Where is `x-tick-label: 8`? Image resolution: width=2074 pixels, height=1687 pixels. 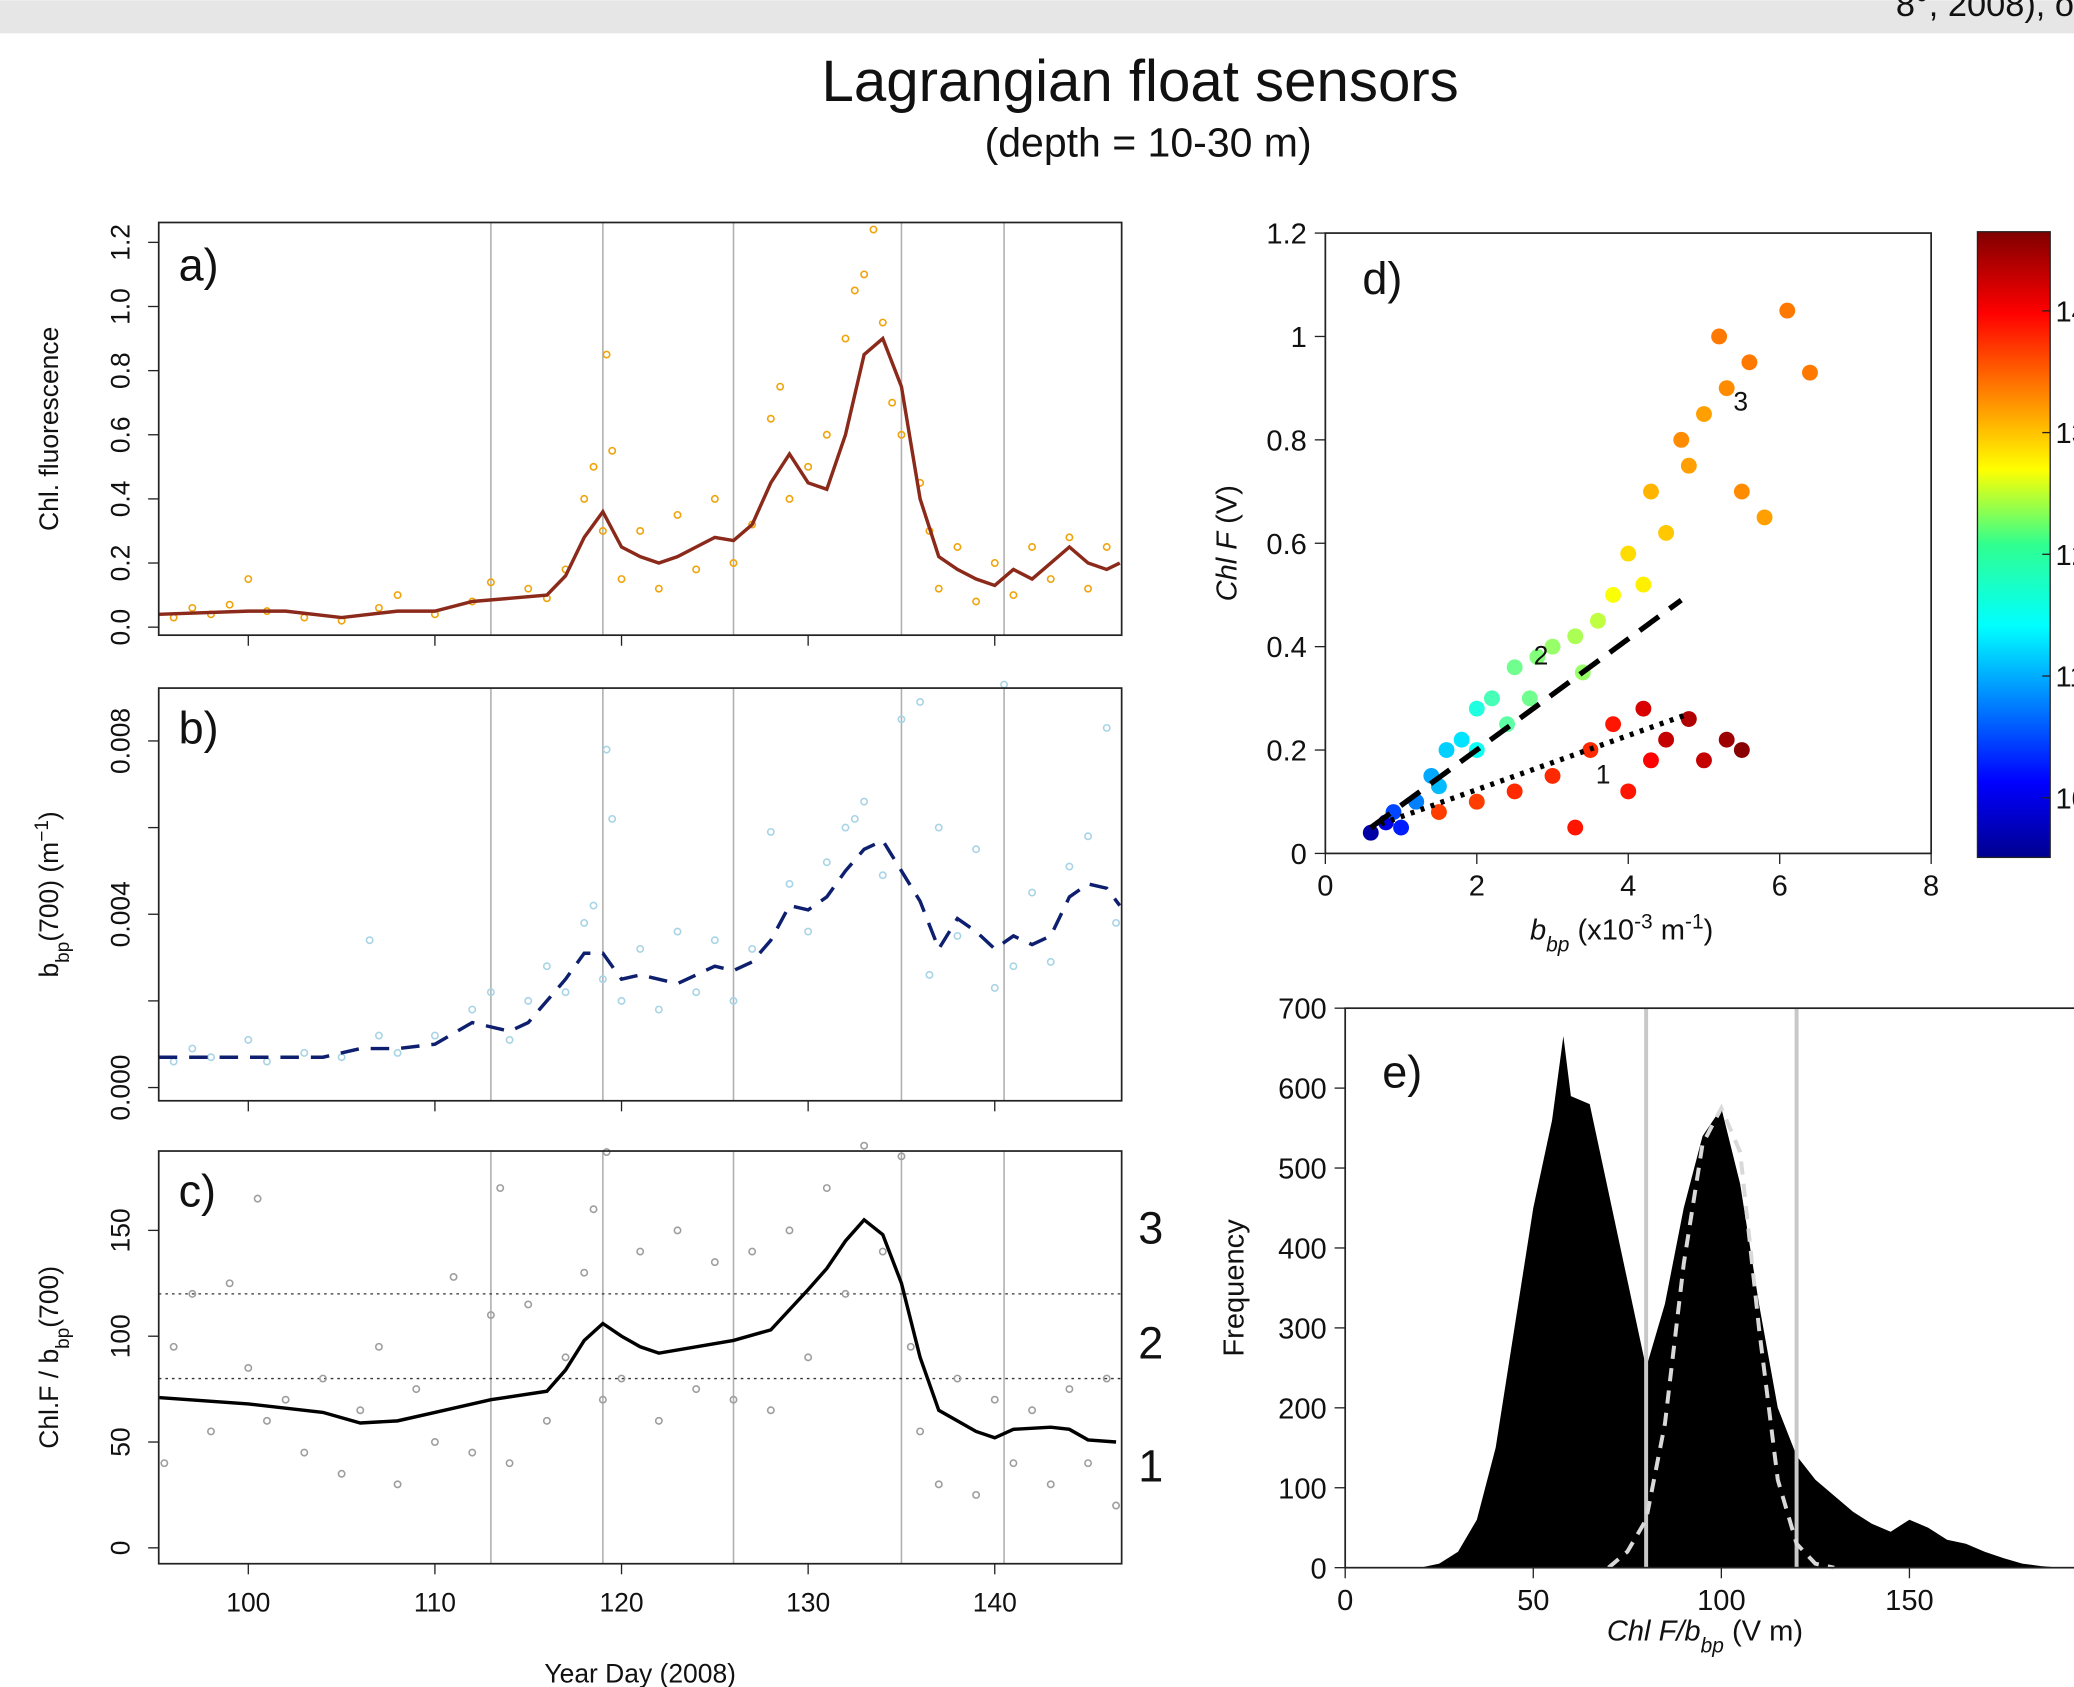 x-tick-label: 8 is located at coordinates (1931, 887).